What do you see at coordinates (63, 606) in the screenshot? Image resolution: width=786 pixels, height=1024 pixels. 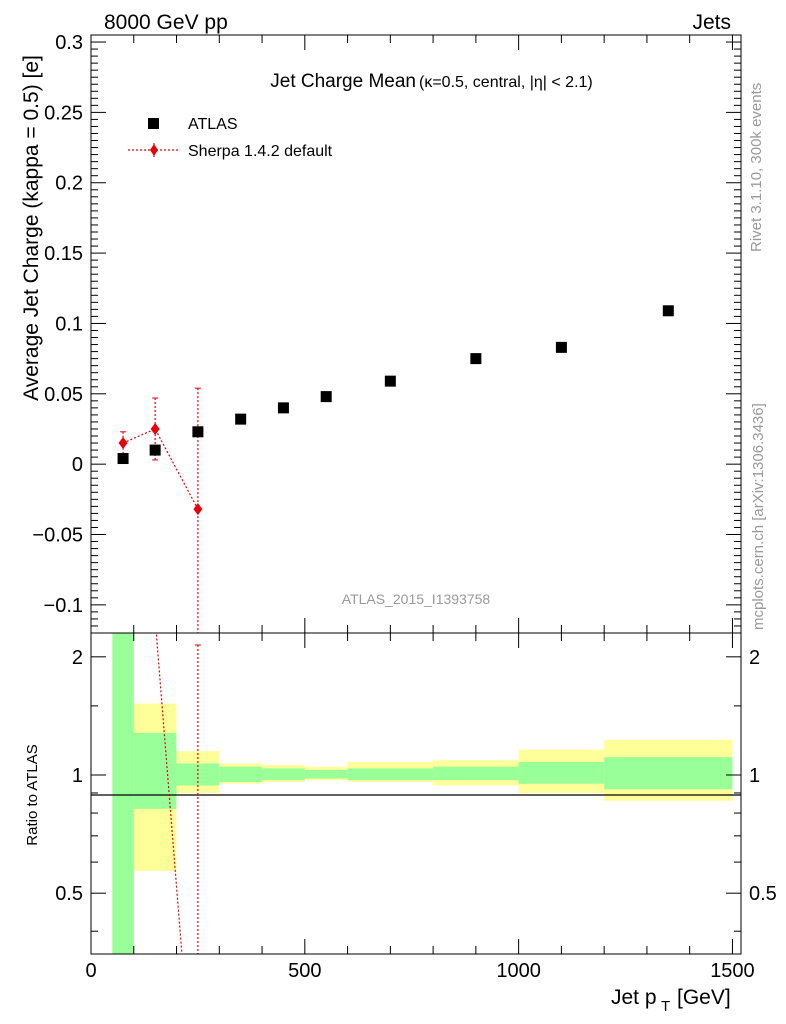 I see `main-y-tick-label: −0.1` at bounding box center [63, 606].